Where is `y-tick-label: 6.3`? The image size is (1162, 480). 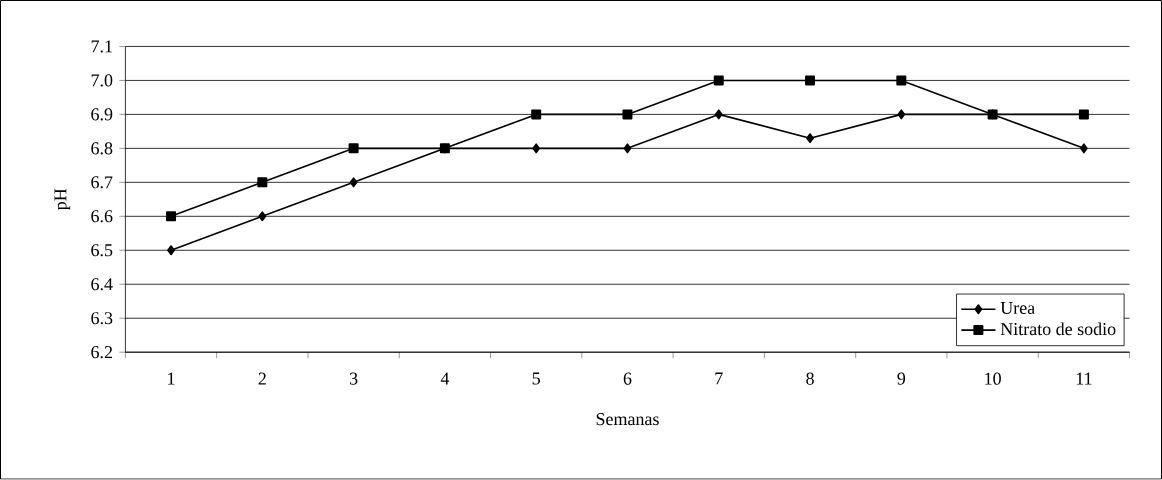 y-tick-label: 6.3 is located at coordinates (102, 318).